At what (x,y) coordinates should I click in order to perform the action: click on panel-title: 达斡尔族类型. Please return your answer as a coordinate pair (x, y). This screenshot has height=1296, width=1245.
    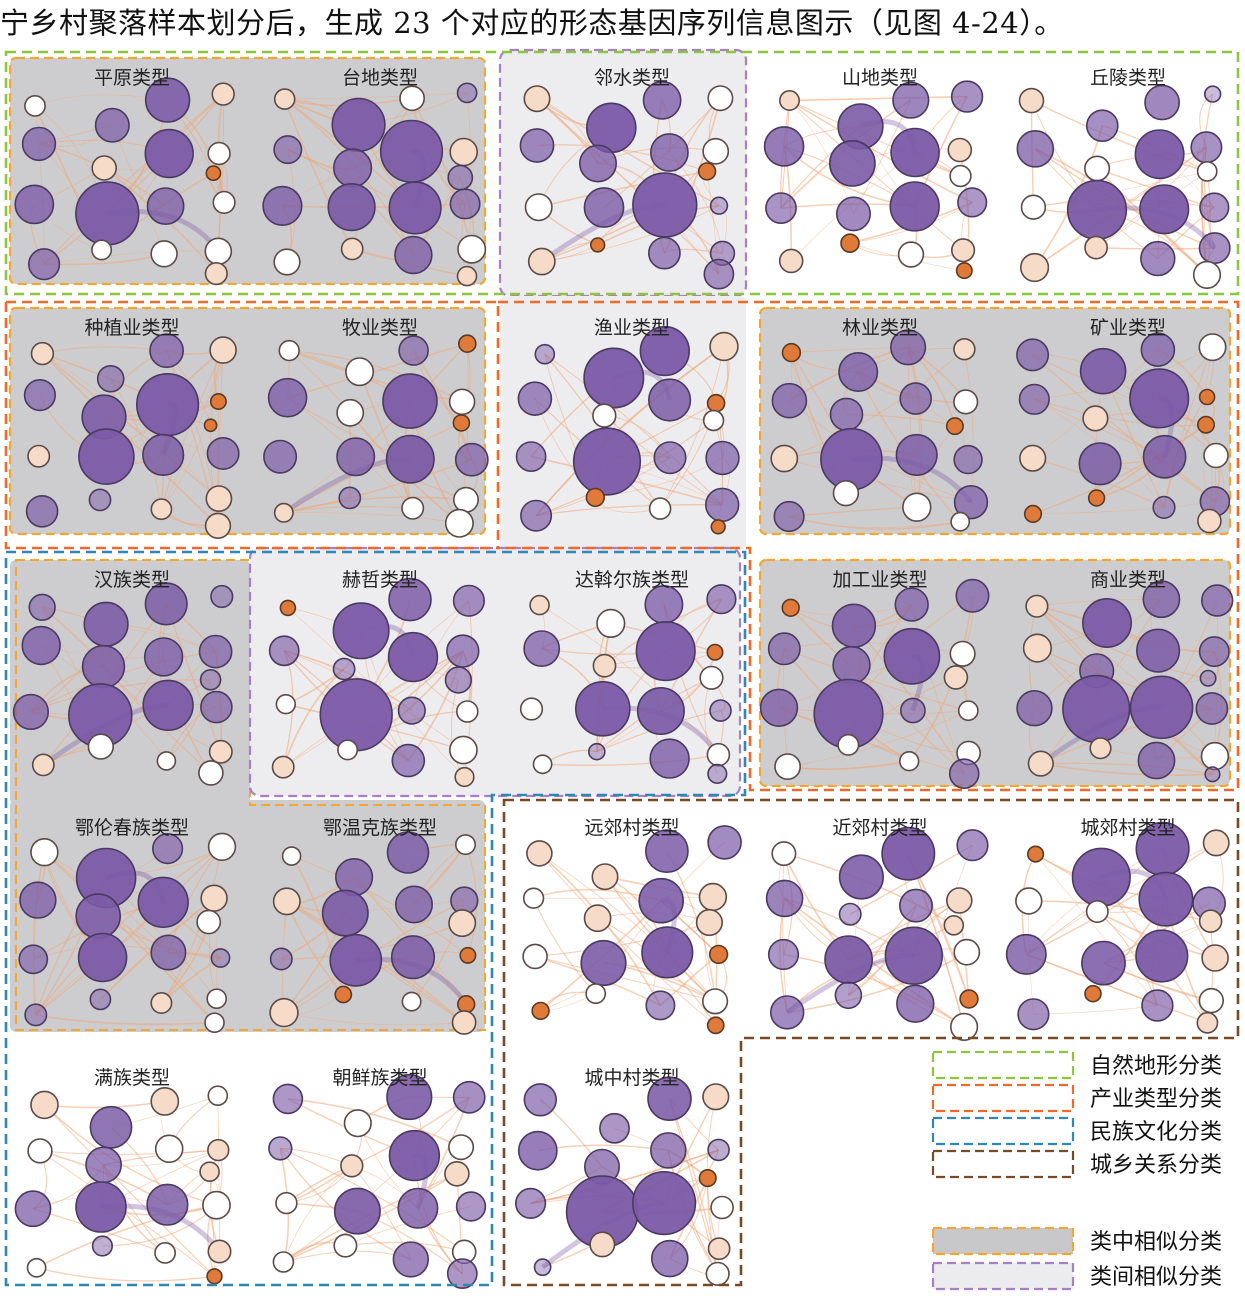
    Looking at the image, I should click on (632, 580).